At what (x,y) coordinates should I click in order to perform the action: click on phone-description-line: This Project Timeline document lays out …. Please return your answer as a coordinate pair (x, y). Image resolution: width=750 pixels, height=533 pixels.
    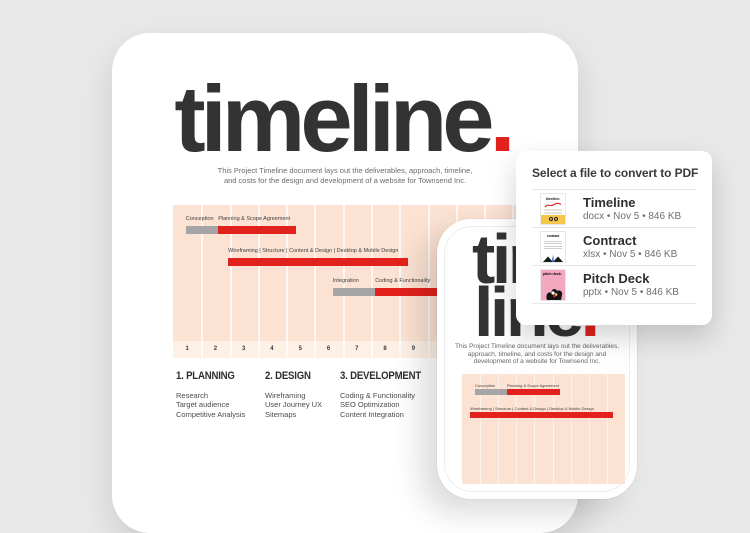
    Looking at the image, I should click on (537, 346).